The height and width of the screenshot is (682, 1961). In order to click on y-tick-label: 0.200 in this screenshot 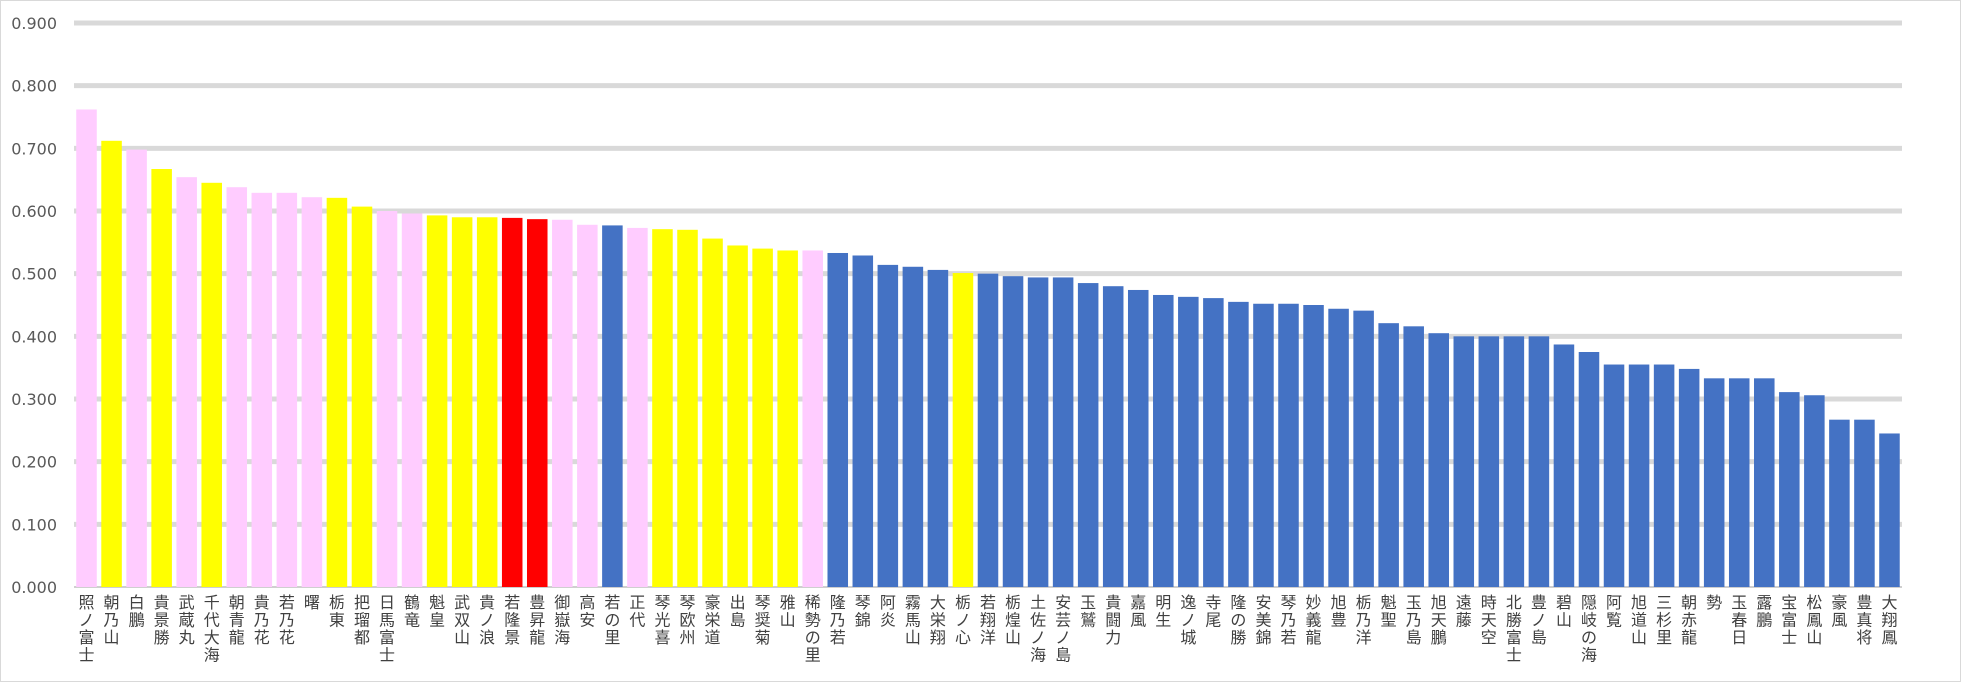, I will do `click(34, 462)`.